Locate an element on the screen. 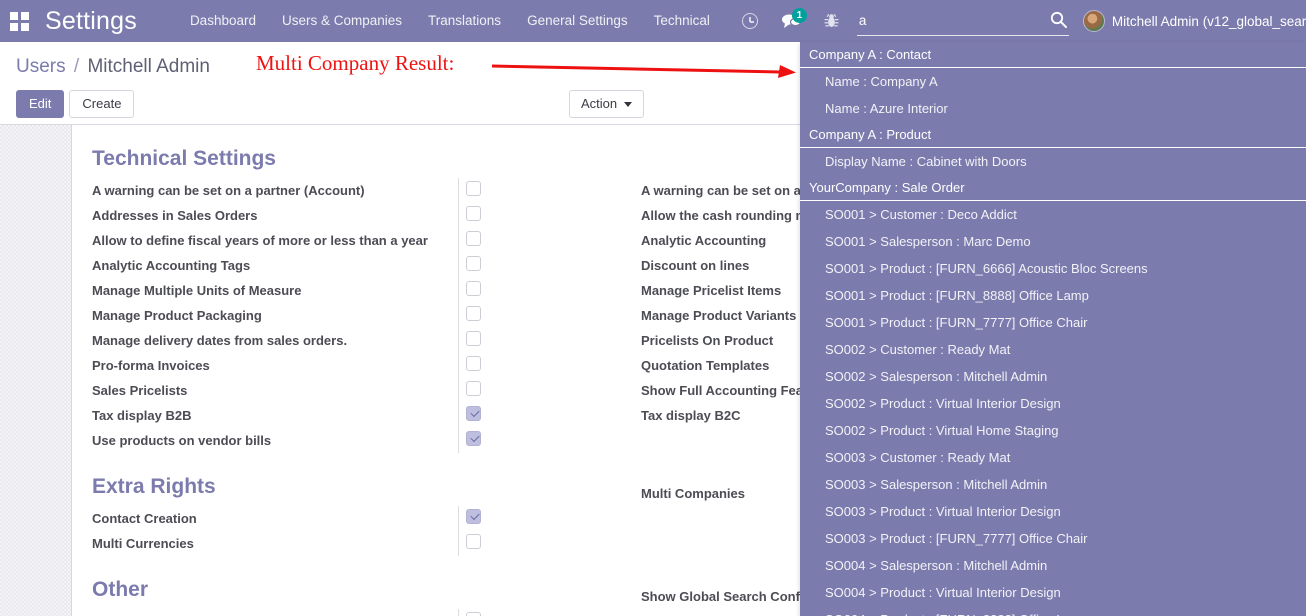 The height and width of the screenshot is (616, 1306). search-result-item: SO002 > Customer : Ready Mat is located at coordinates (918, 349).